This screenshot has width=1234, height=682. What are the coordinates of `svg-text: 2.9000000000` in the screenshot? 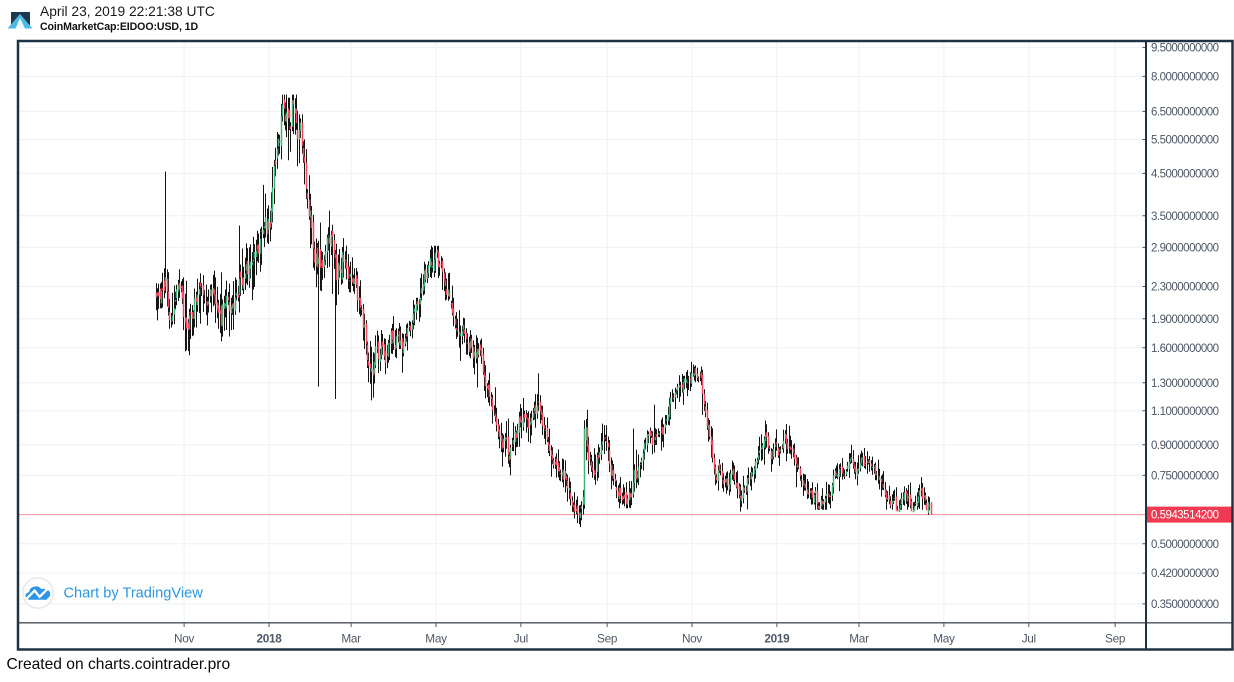 It's located at (1185, 249).